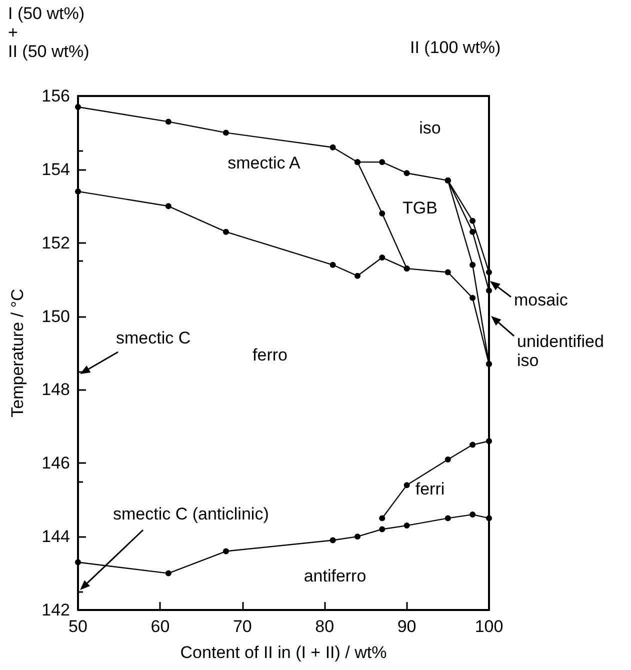  Describe the element at coordinates (56, 610) in the screenshot. I see `y-tick-label: 142` at that location.